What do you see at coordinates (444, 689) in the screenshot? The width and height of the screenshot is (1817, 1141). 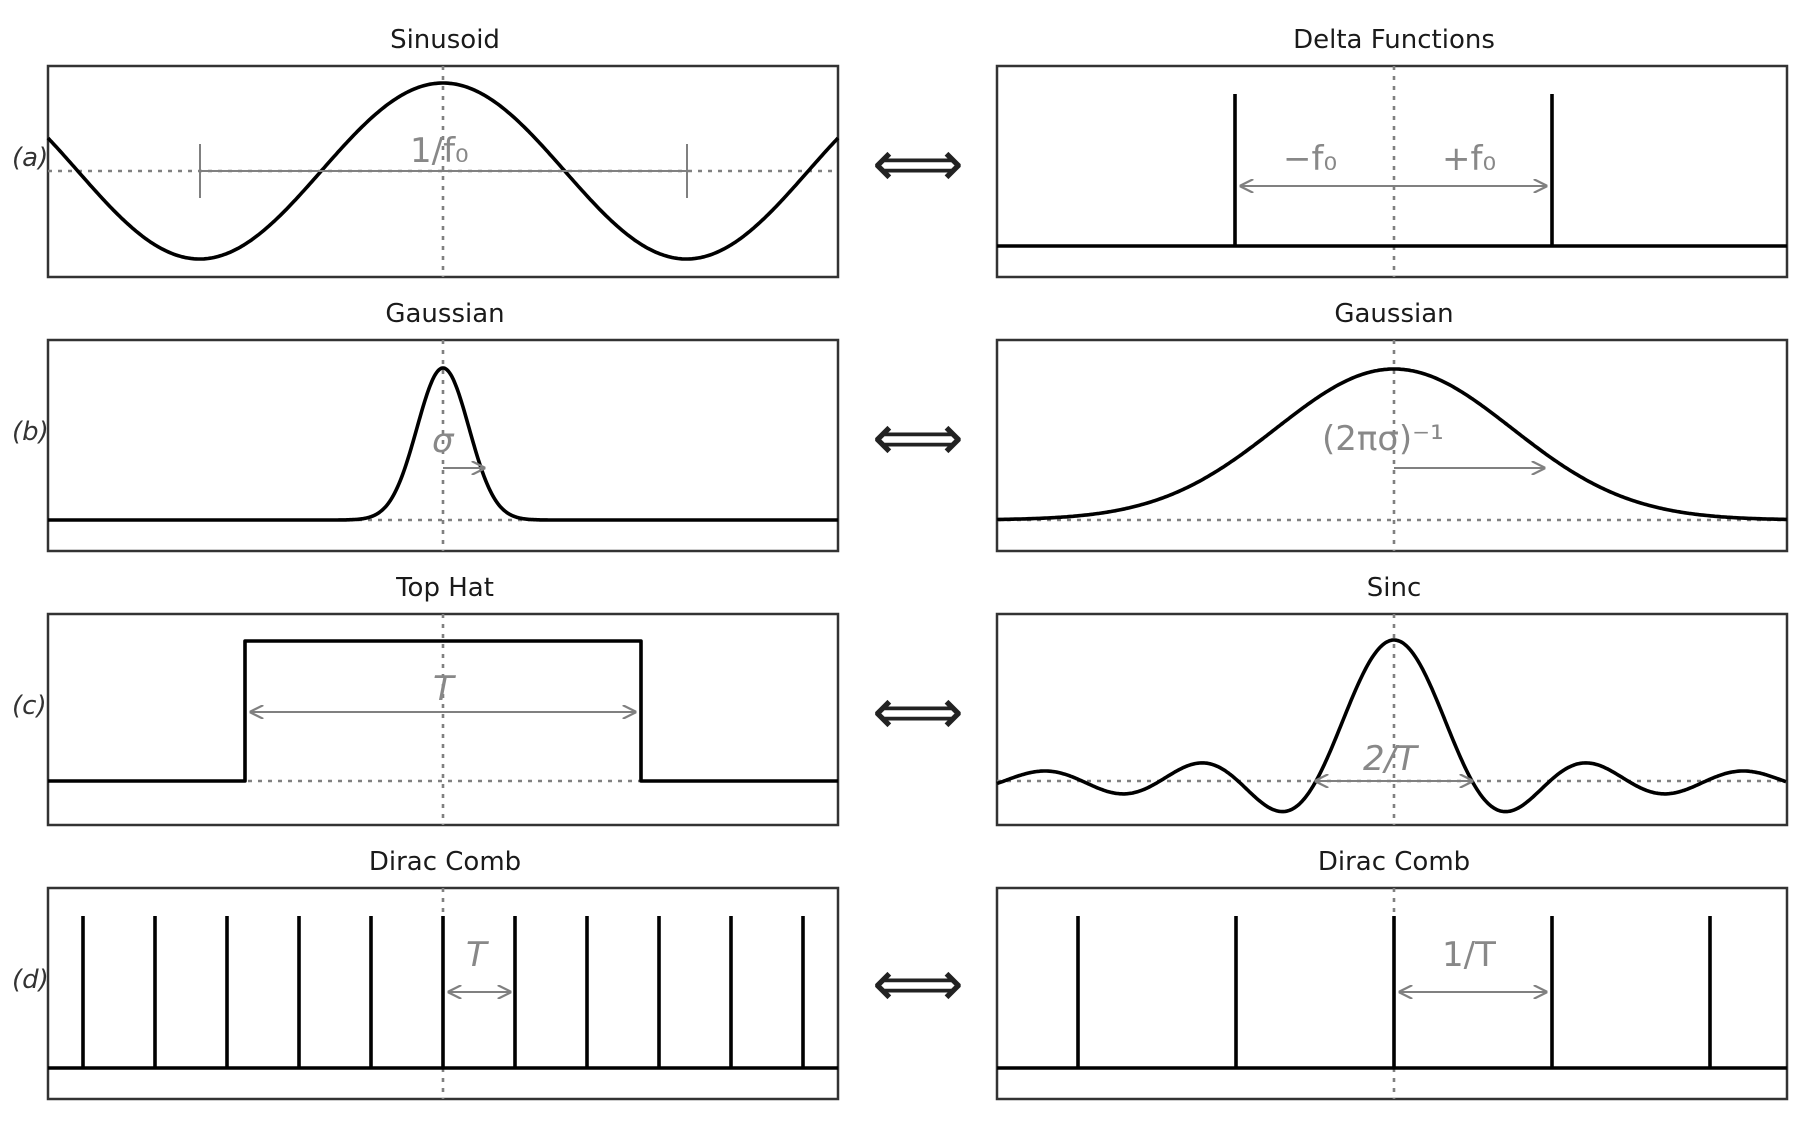 I see `width-annotation: T` at bounding box center [444, 689].